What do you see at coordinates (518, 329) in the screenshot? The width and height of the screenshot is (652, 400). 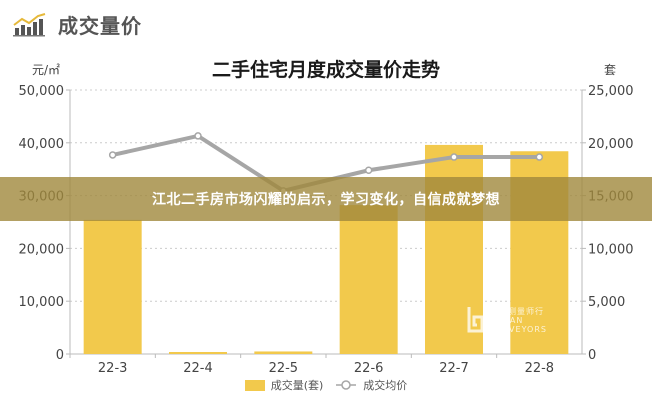 I see `watermark-line3: SURVEYORS` at bounding box center [518, 329].